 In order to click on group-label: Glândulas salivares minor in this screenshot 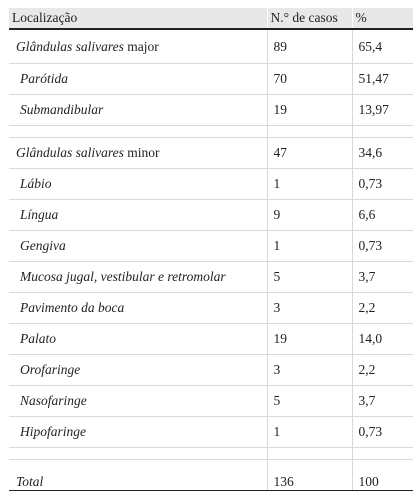, I will do `click(138, 153)`.